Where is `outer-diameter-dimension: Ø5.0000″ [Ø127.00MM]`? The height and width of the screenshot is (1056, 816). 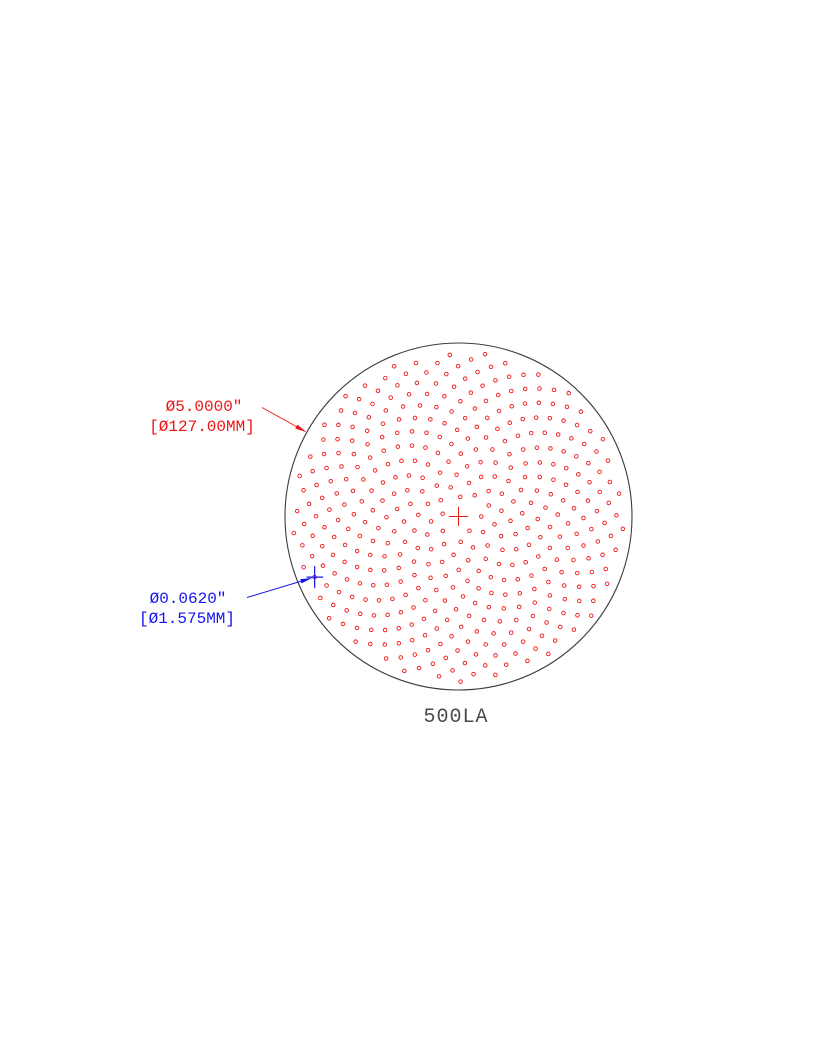 outer-diameter-dimension: Ø5.0000″ [Ø127.00MM] is located at coordinates (228, 417).